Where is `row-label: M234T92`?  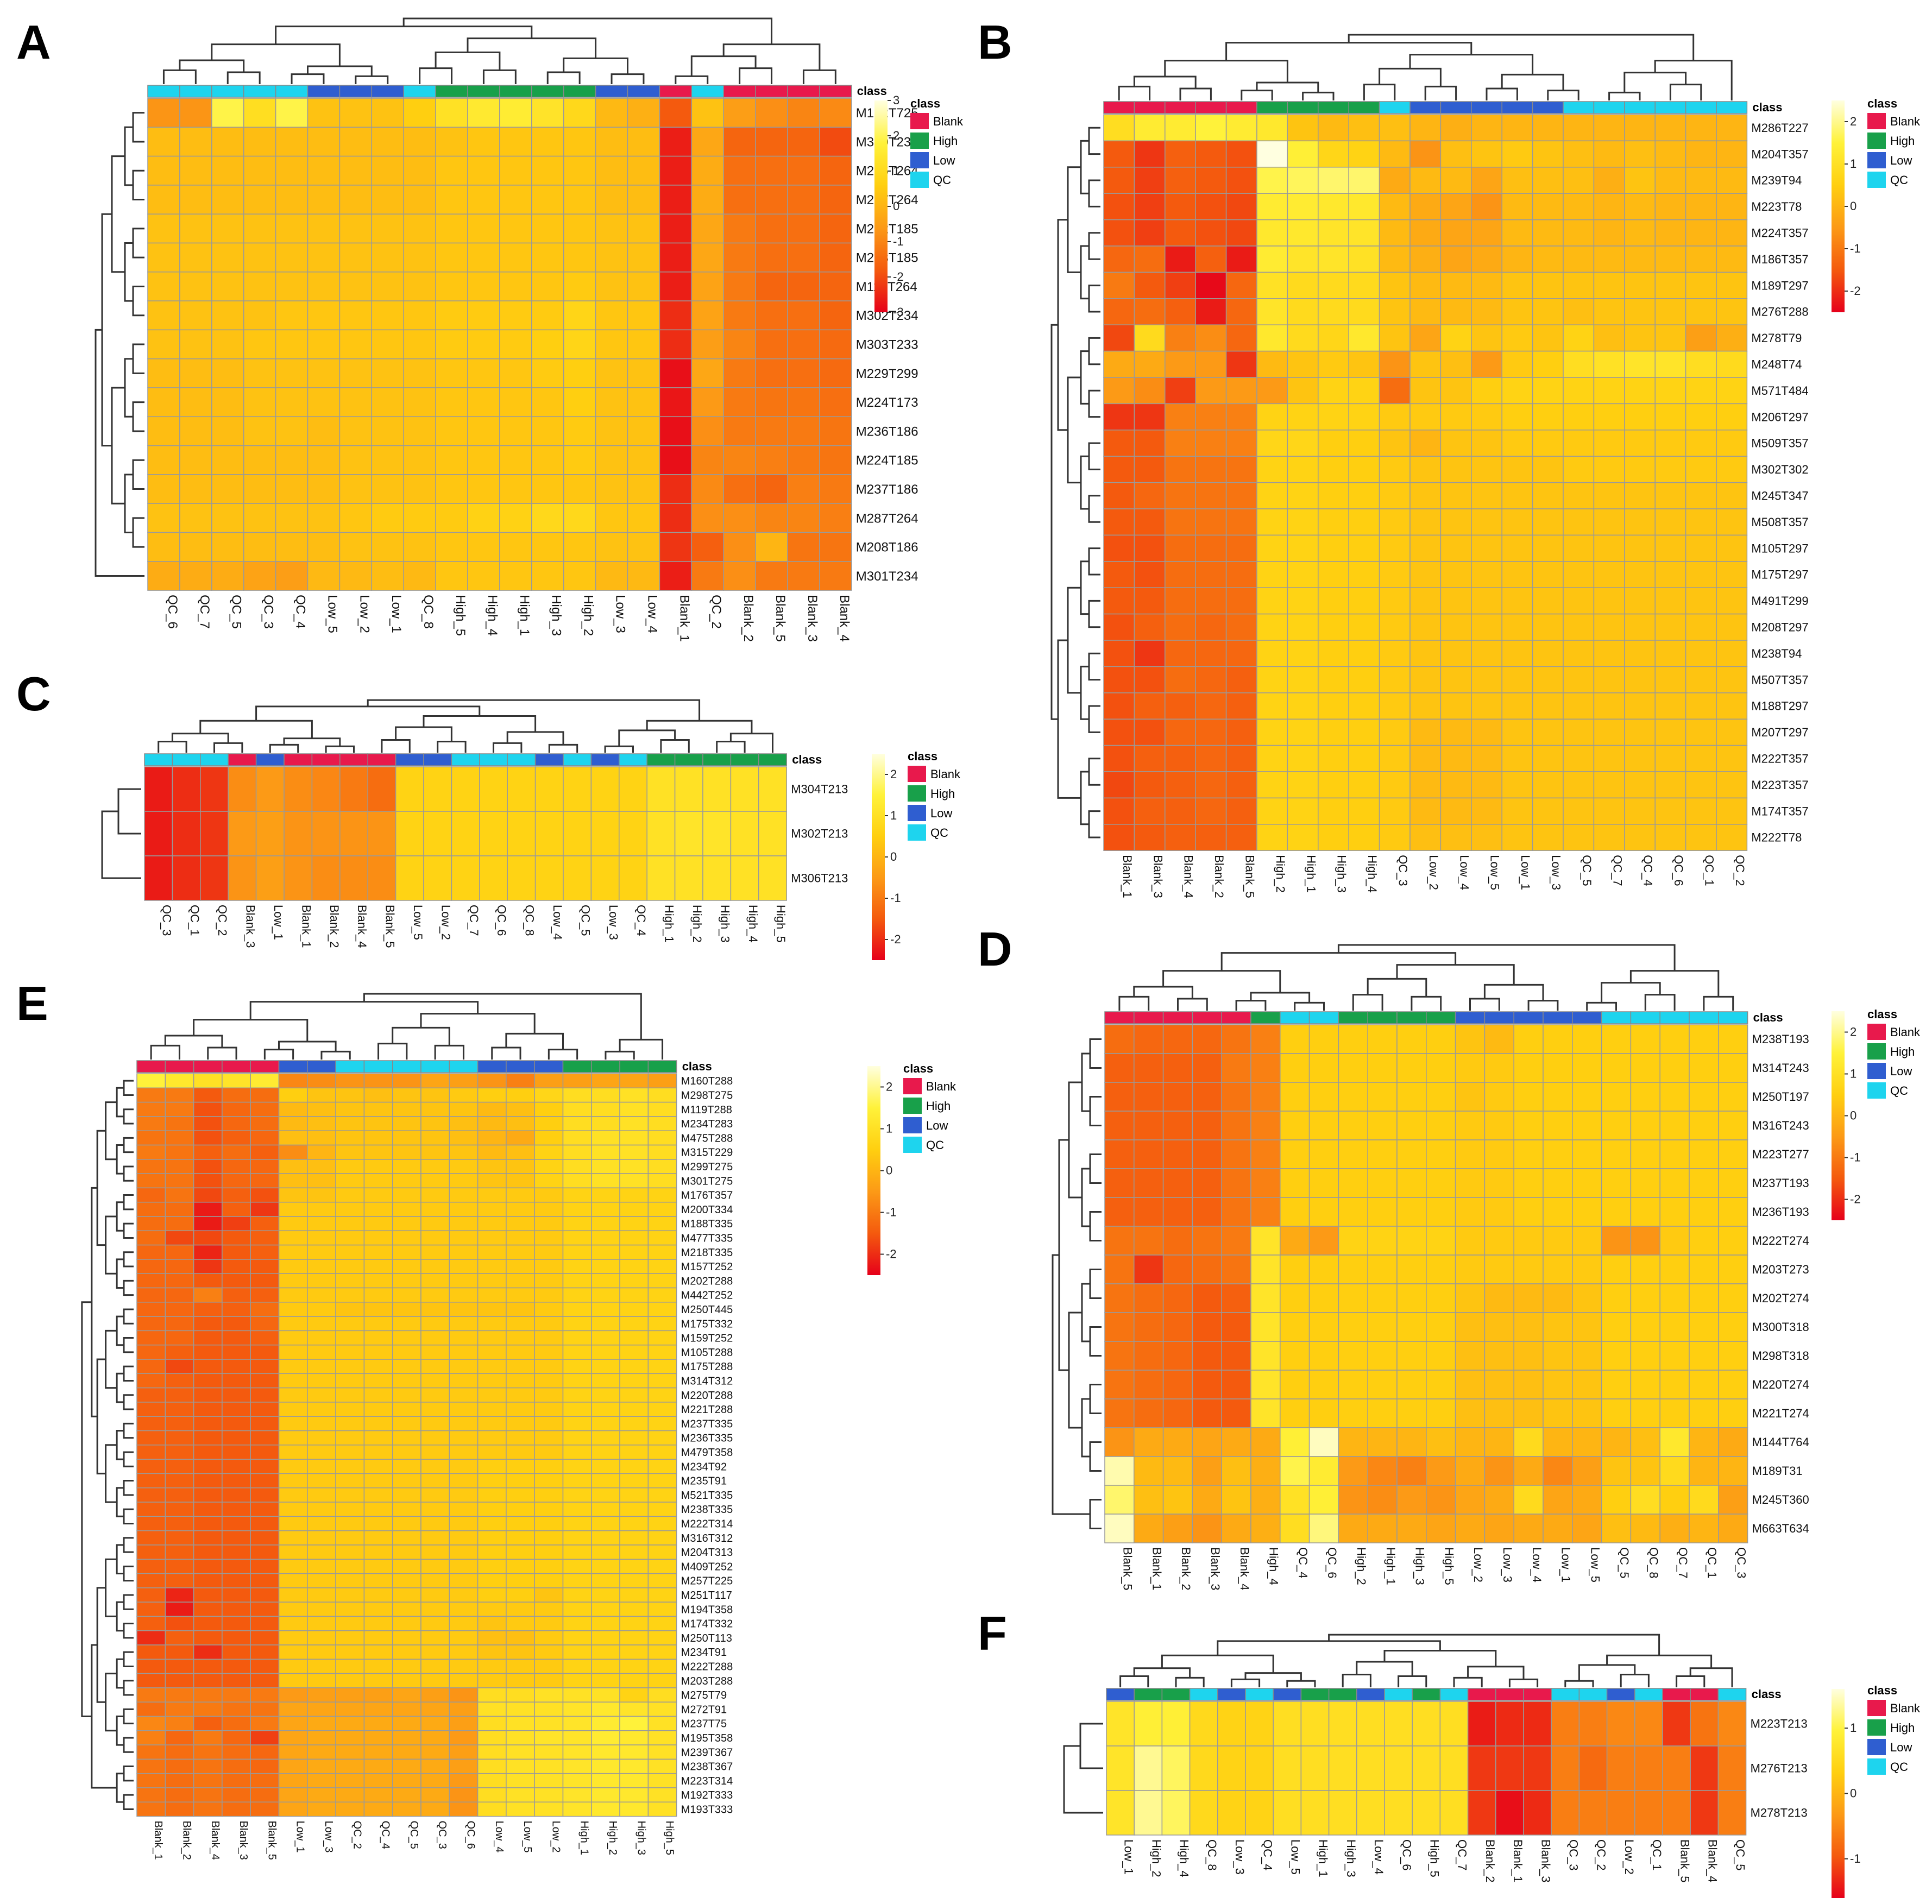 row-label: M234T92 is located at coordinates (704, 1467).